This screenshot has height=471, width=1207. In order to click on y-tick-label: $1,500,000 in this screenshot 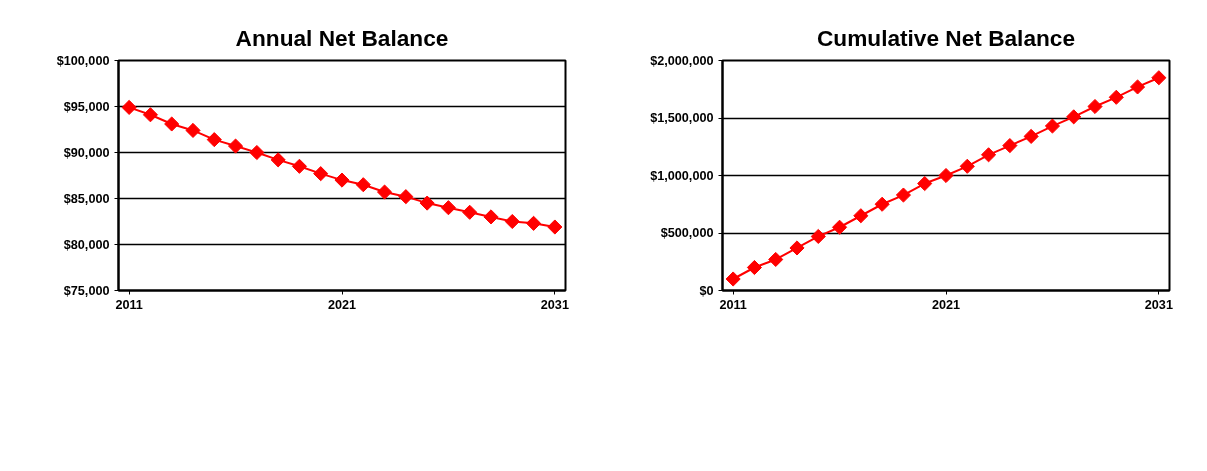, I will do `click(682, 118)`.